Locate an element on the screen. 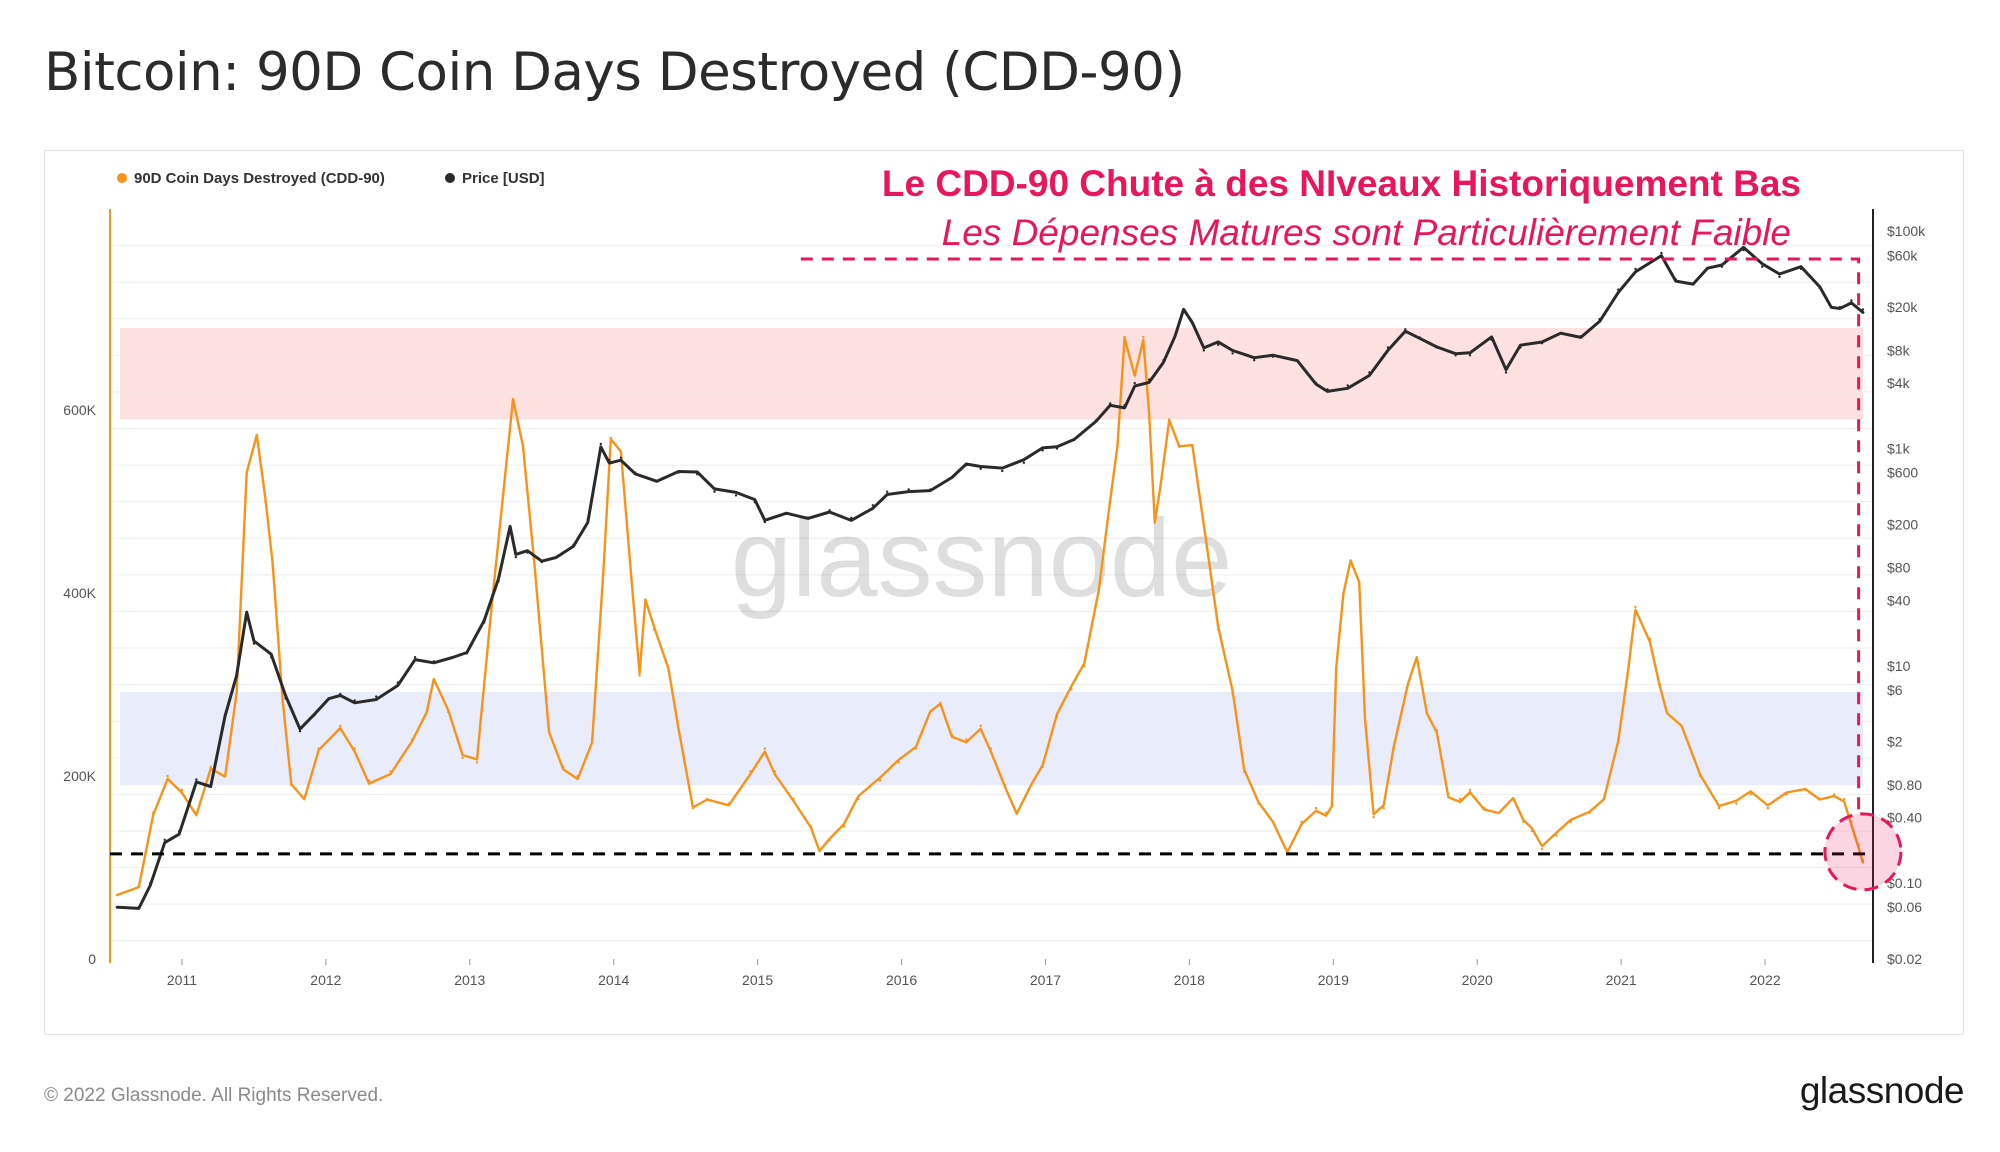  right-axis-tick-label: $10 is located at coordinates (1899, 666).